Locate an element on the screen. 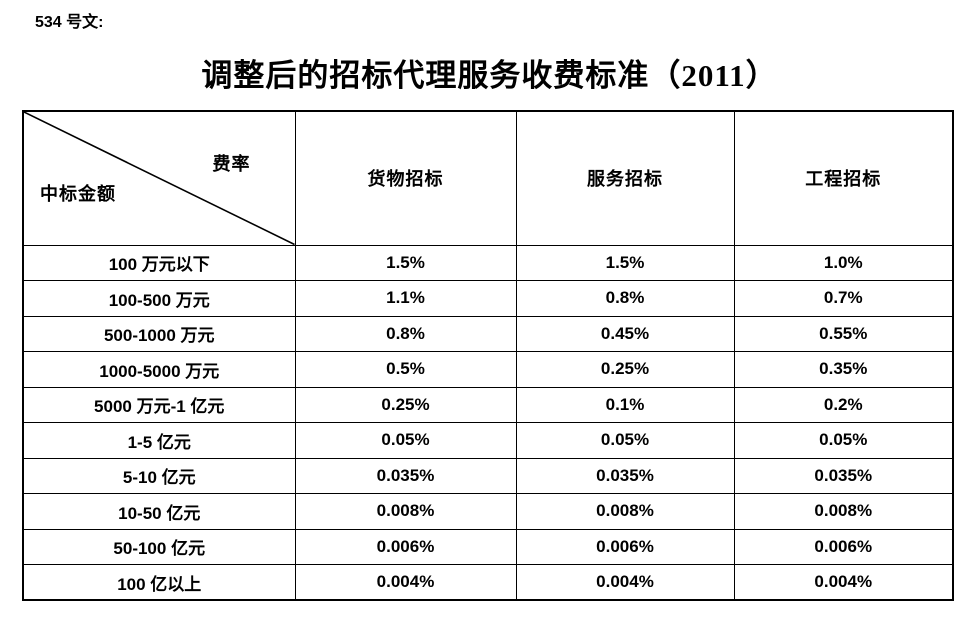 The height and width of the screenshot is (629, 979). page-title: 调整后的招标代理服务收费标准（2011） is located at coordinates (489, 75).